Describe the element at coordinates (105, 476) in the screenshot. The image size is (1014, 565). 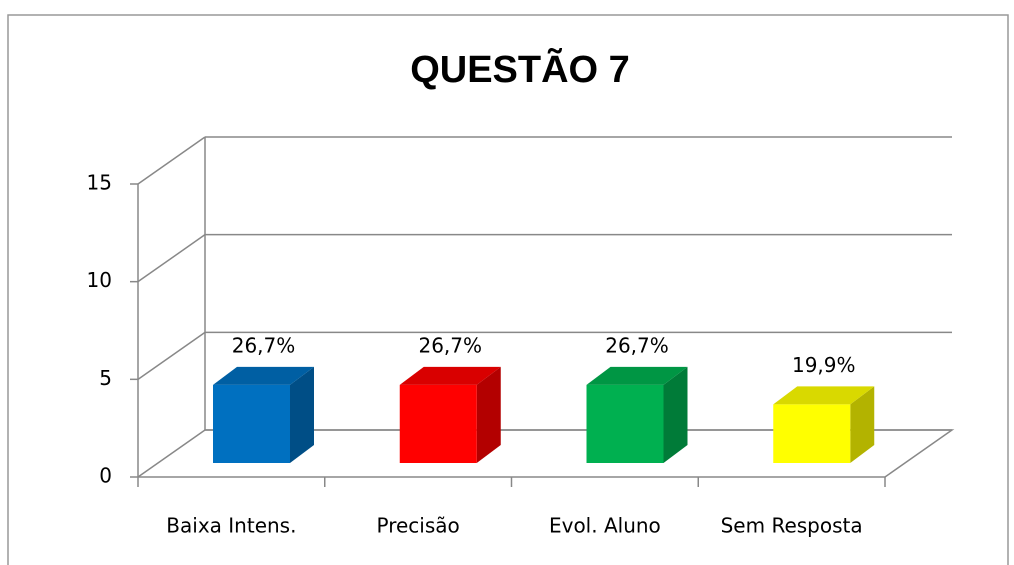
I see `y-tick-label: 0` at that location.